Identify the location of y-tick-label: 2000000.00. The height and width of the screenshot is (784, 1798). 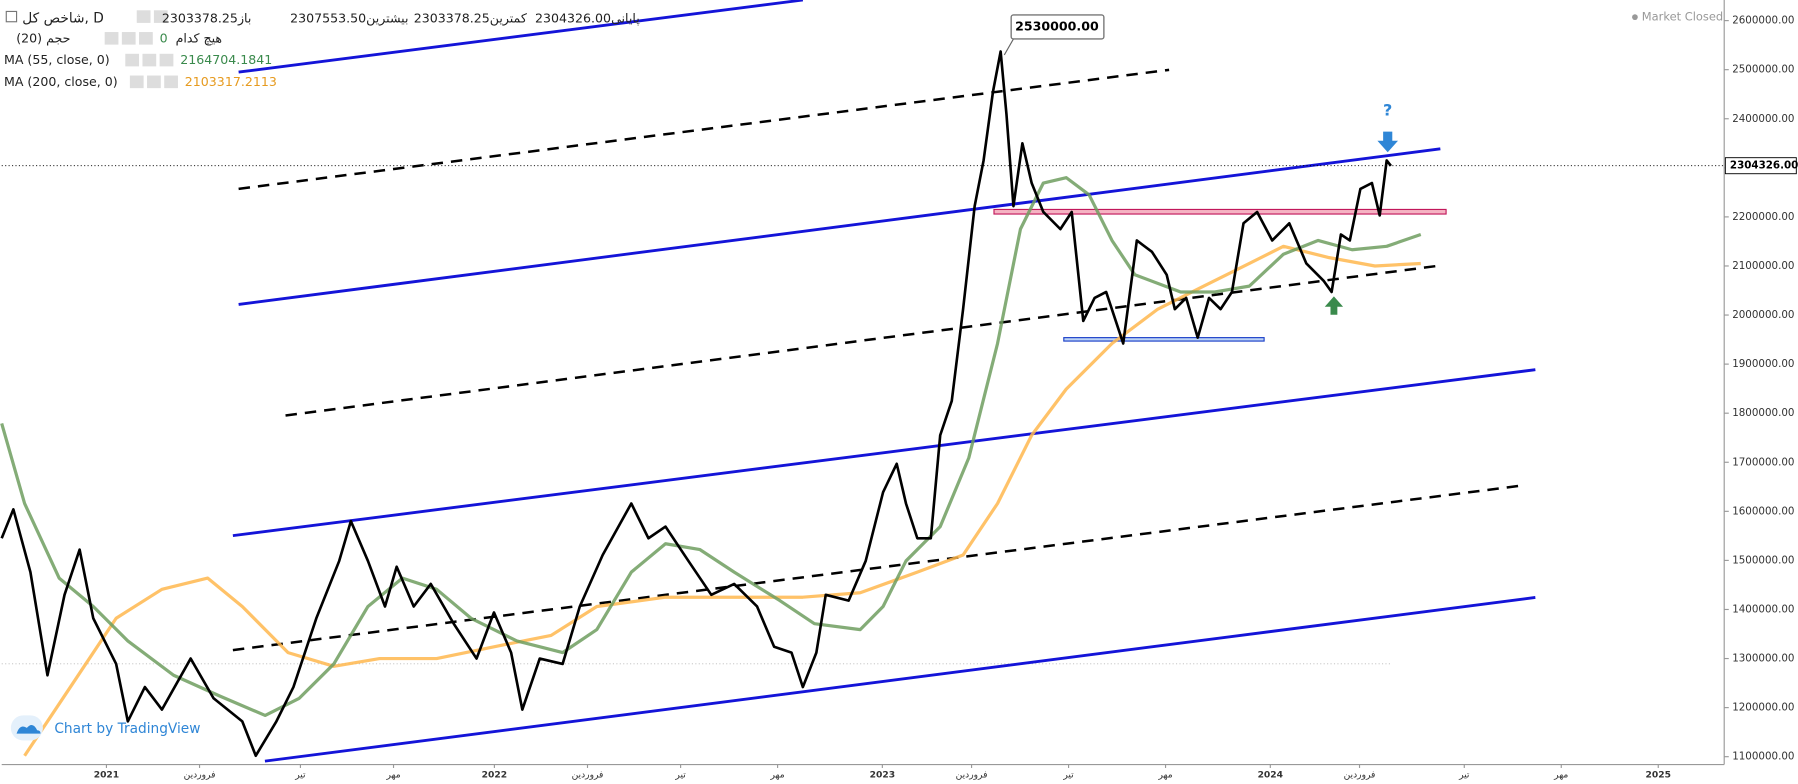
(1763, 315).